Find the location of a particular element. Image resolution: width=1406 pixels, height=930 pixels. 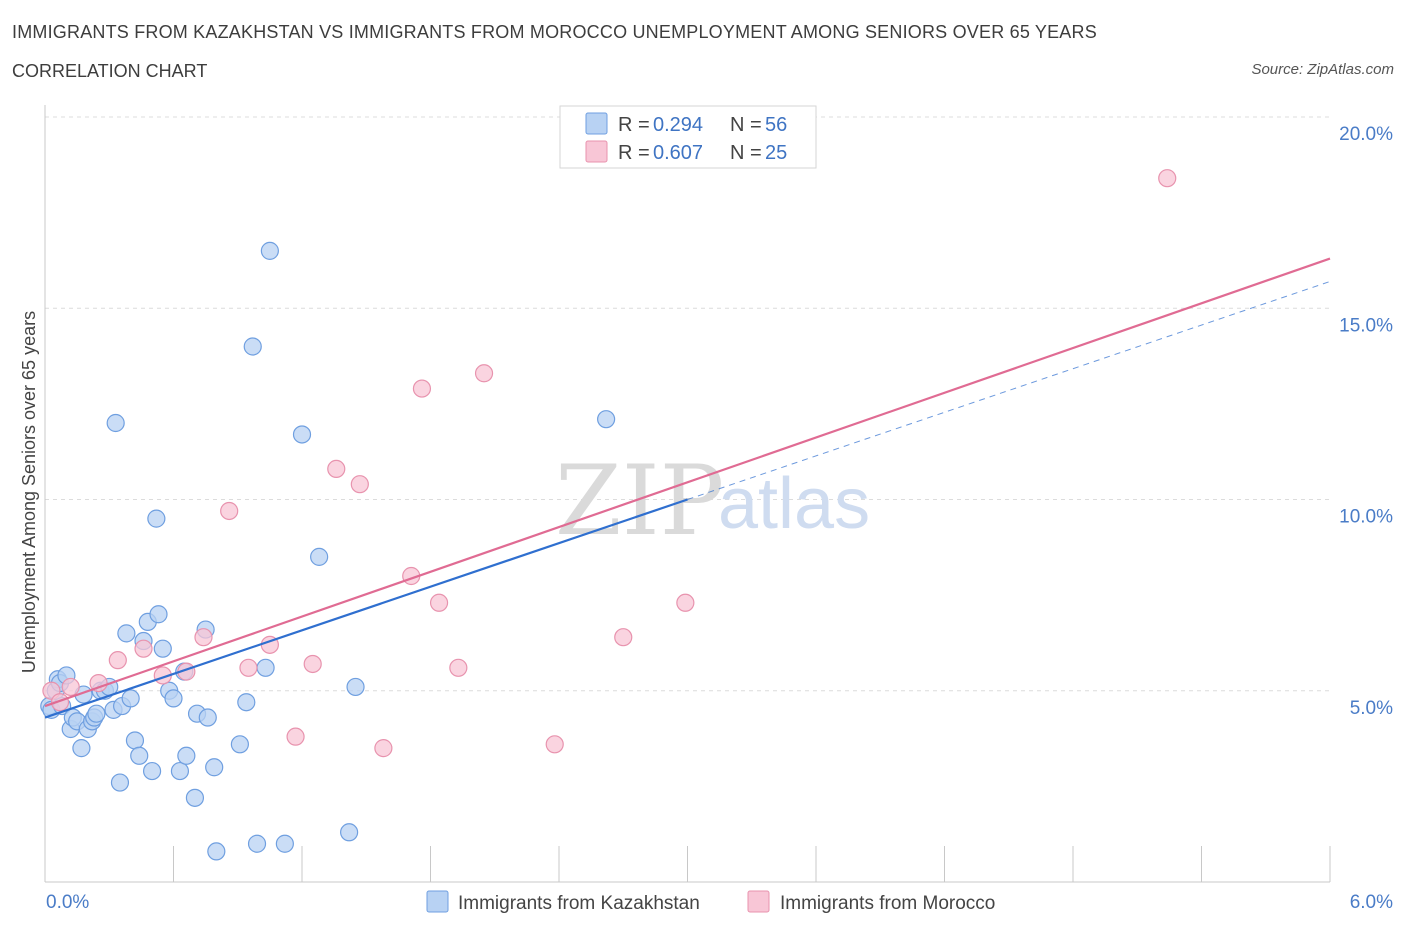

source-credit: Source: ZipAtlas.com is located at coordinates (1322, 69).